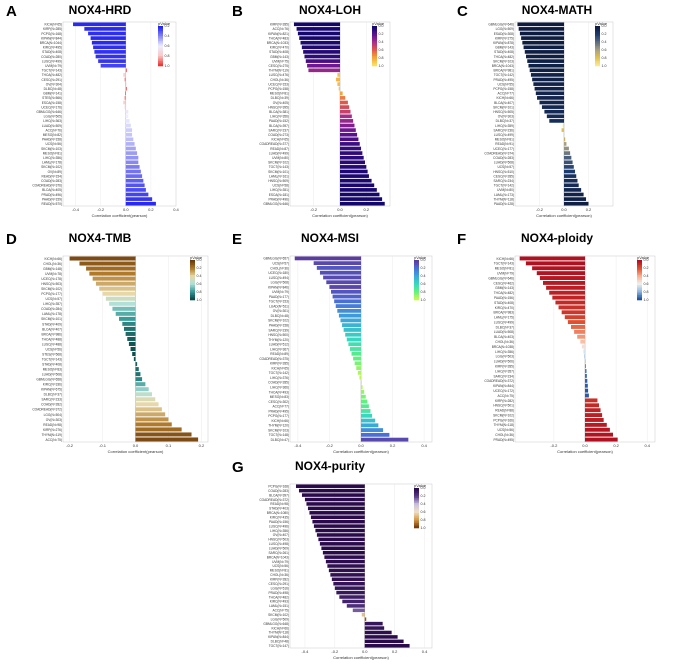  What do you see at coordinates (11, 11) in the screenshot?
I see `panel-letter: A` at bounding box center [11, 11].